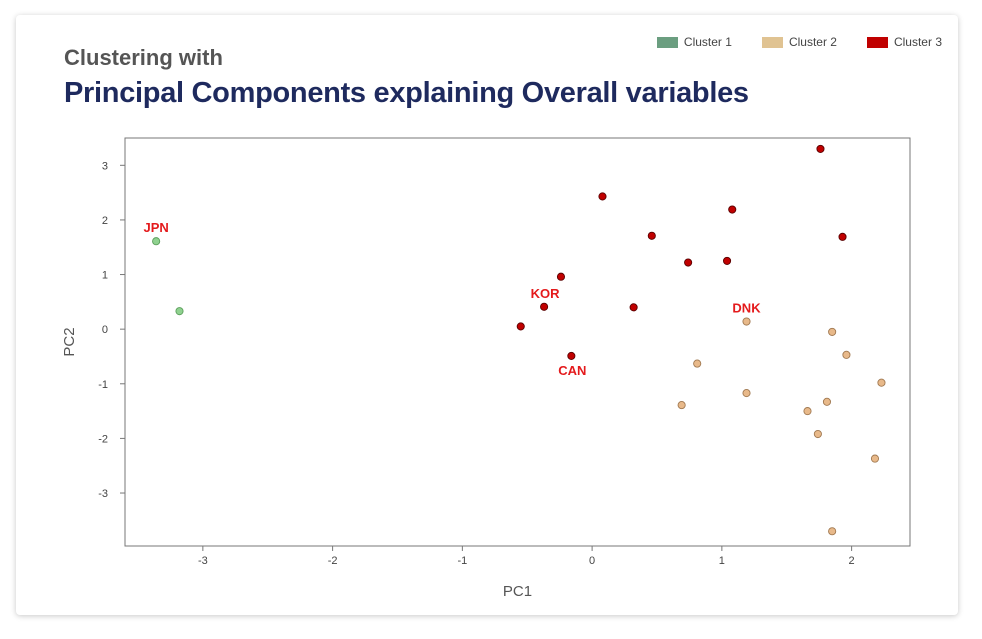  I want to click on x-tick-label: 1, so click(722, 561).